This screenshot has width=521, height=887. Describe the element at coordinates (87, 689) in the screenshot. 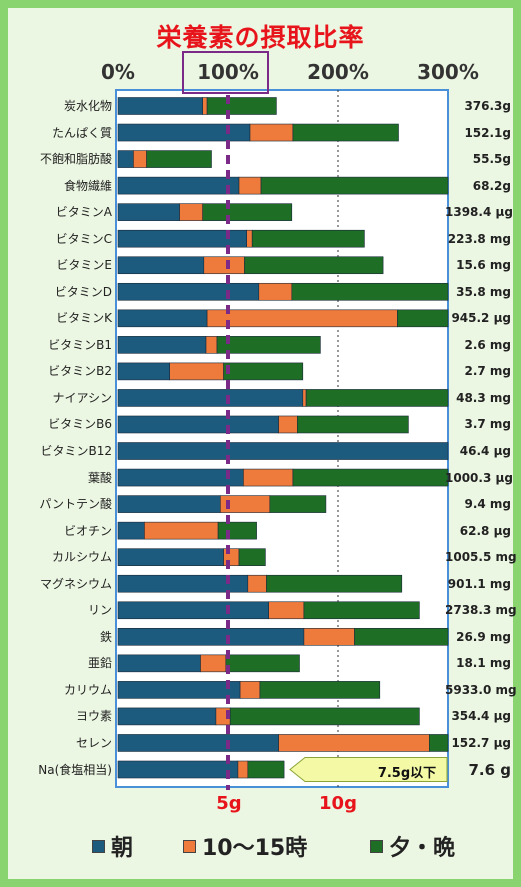

I see `category-label: カリウム` at that location.